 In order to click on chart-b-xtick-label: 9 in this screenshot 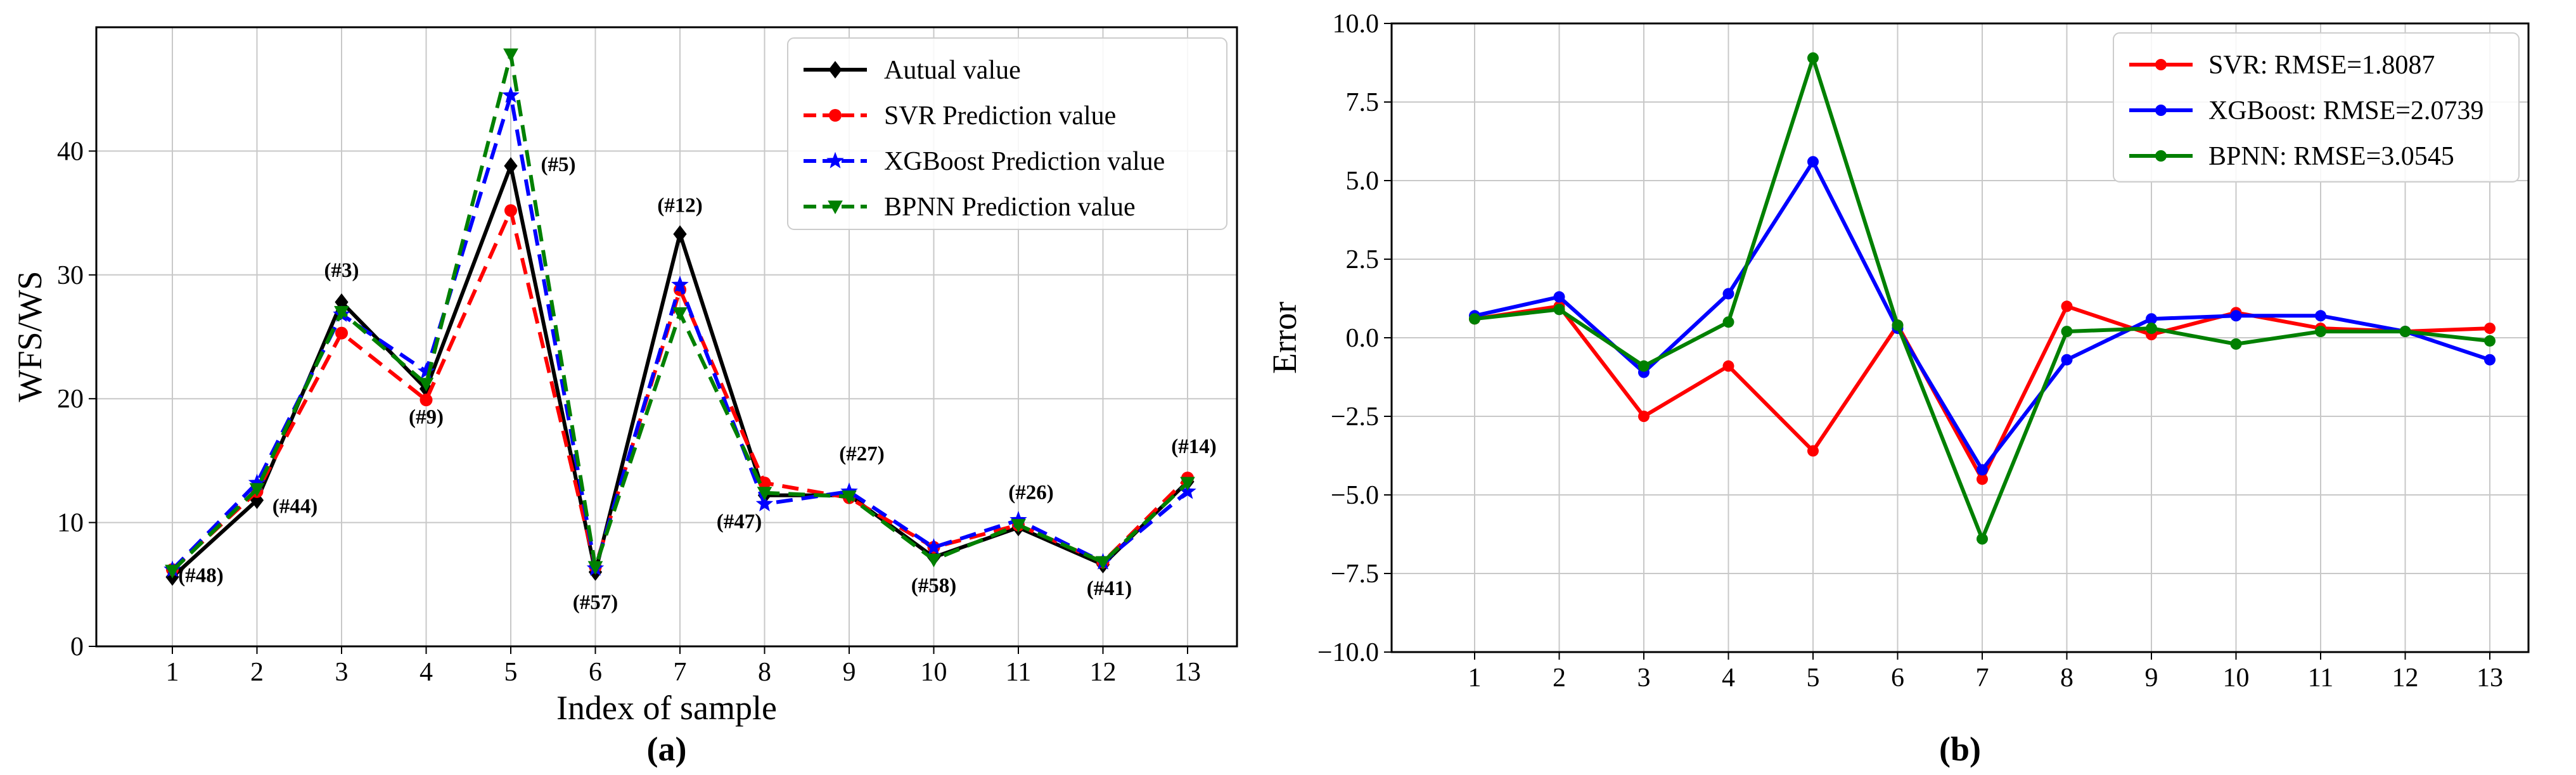, I will do `click(2151, 678)`.